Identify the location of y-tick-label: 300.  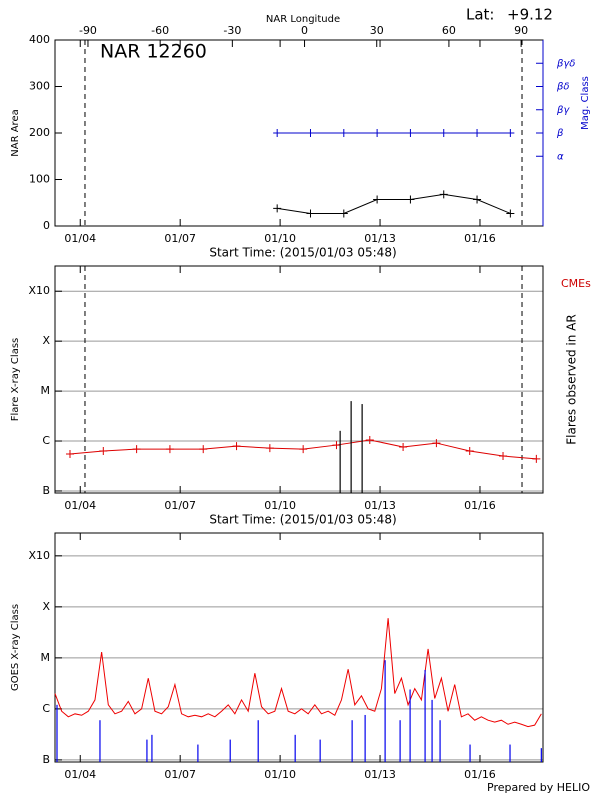
(39, 86).